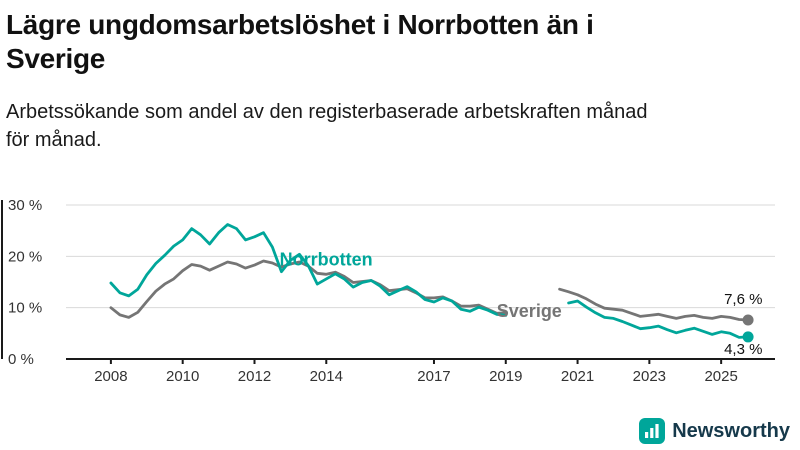 This screenshot has height=450, width=800. I want to click on x-tick-label: 2021, so click(577, 376).